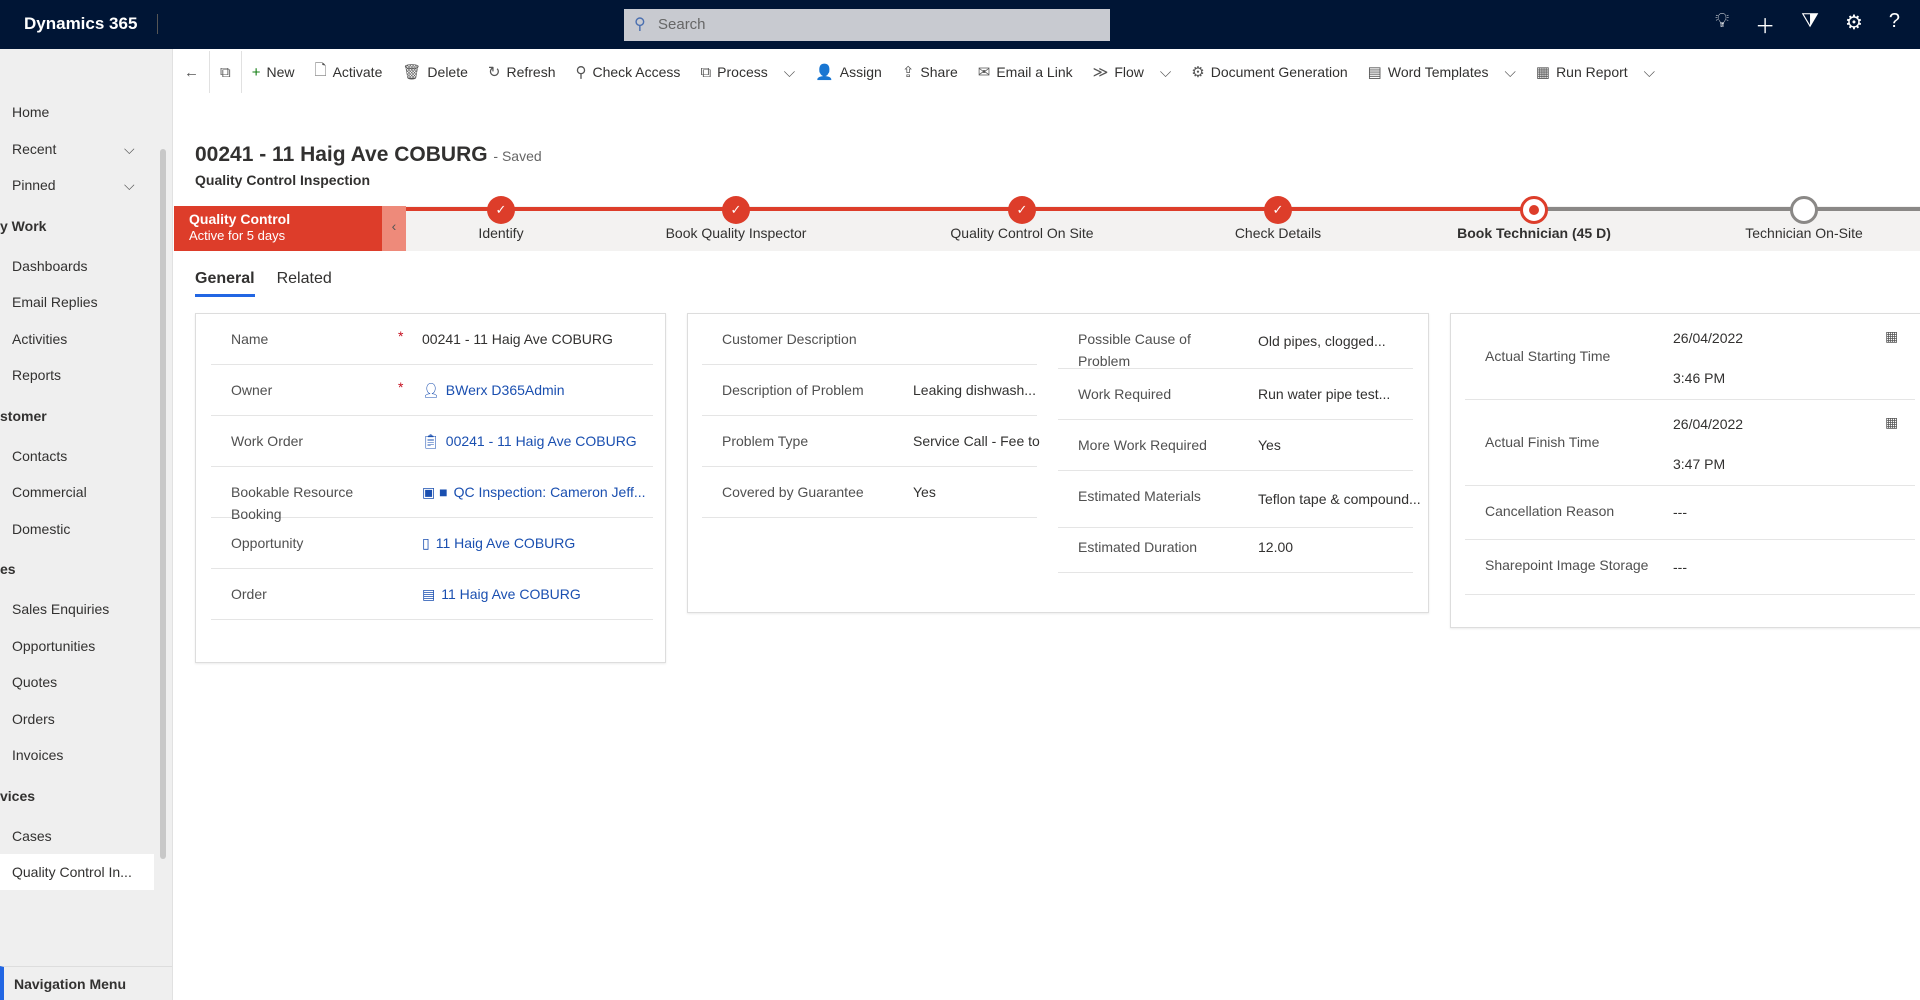 Image resolution: width=1920 pixels, height=1000 pixels. What do you see at coordinates (1132, 72) in the screenshot?
I see `command-flow: ≫ Flow ⌵` at bounding box center [1132, 72].